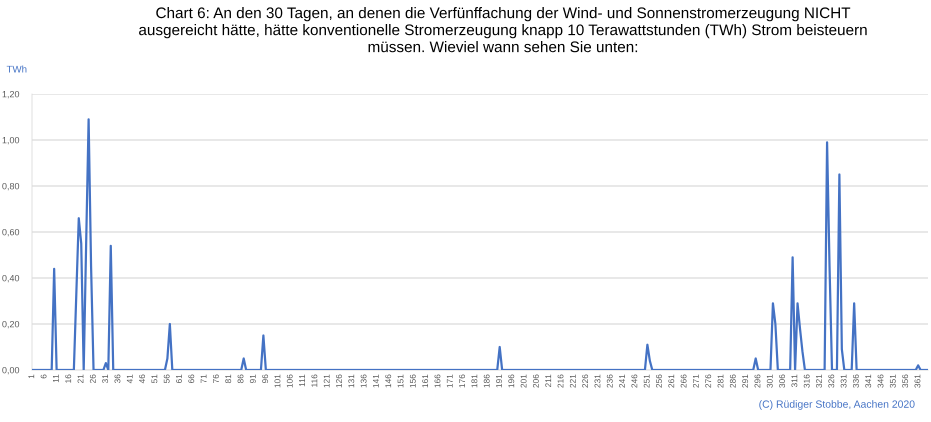 The height and width of the screenshot is (422, 931). Describe the element at coordinates (523, 381) in the screenshot. I see `x-tick-label: 201` at that location.